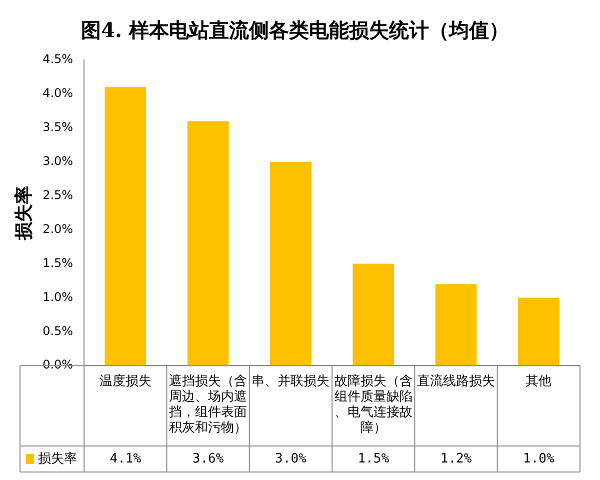  I want to click on y-tick-label: 2.0%, so click(58, 229).